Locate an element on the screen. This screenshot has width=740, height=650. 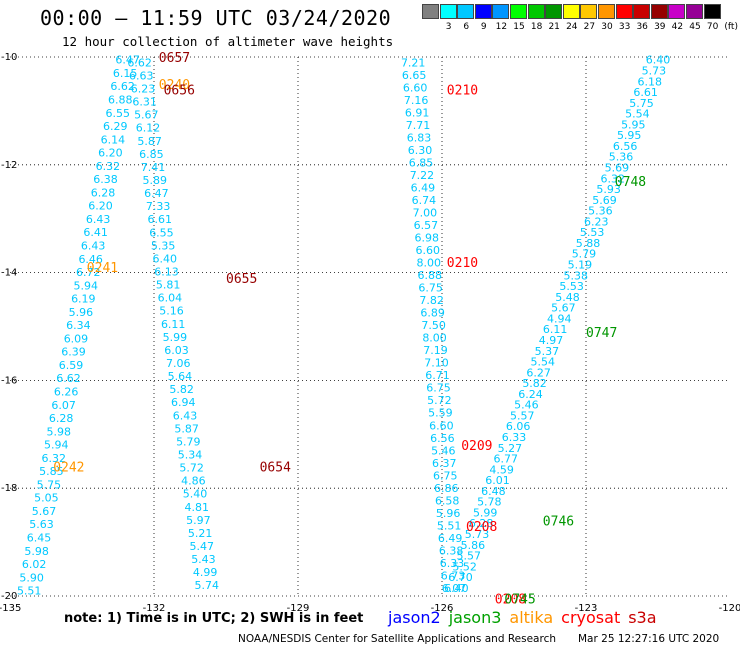
wave-height-value: 5.86 is located at coordinates (473, 545).